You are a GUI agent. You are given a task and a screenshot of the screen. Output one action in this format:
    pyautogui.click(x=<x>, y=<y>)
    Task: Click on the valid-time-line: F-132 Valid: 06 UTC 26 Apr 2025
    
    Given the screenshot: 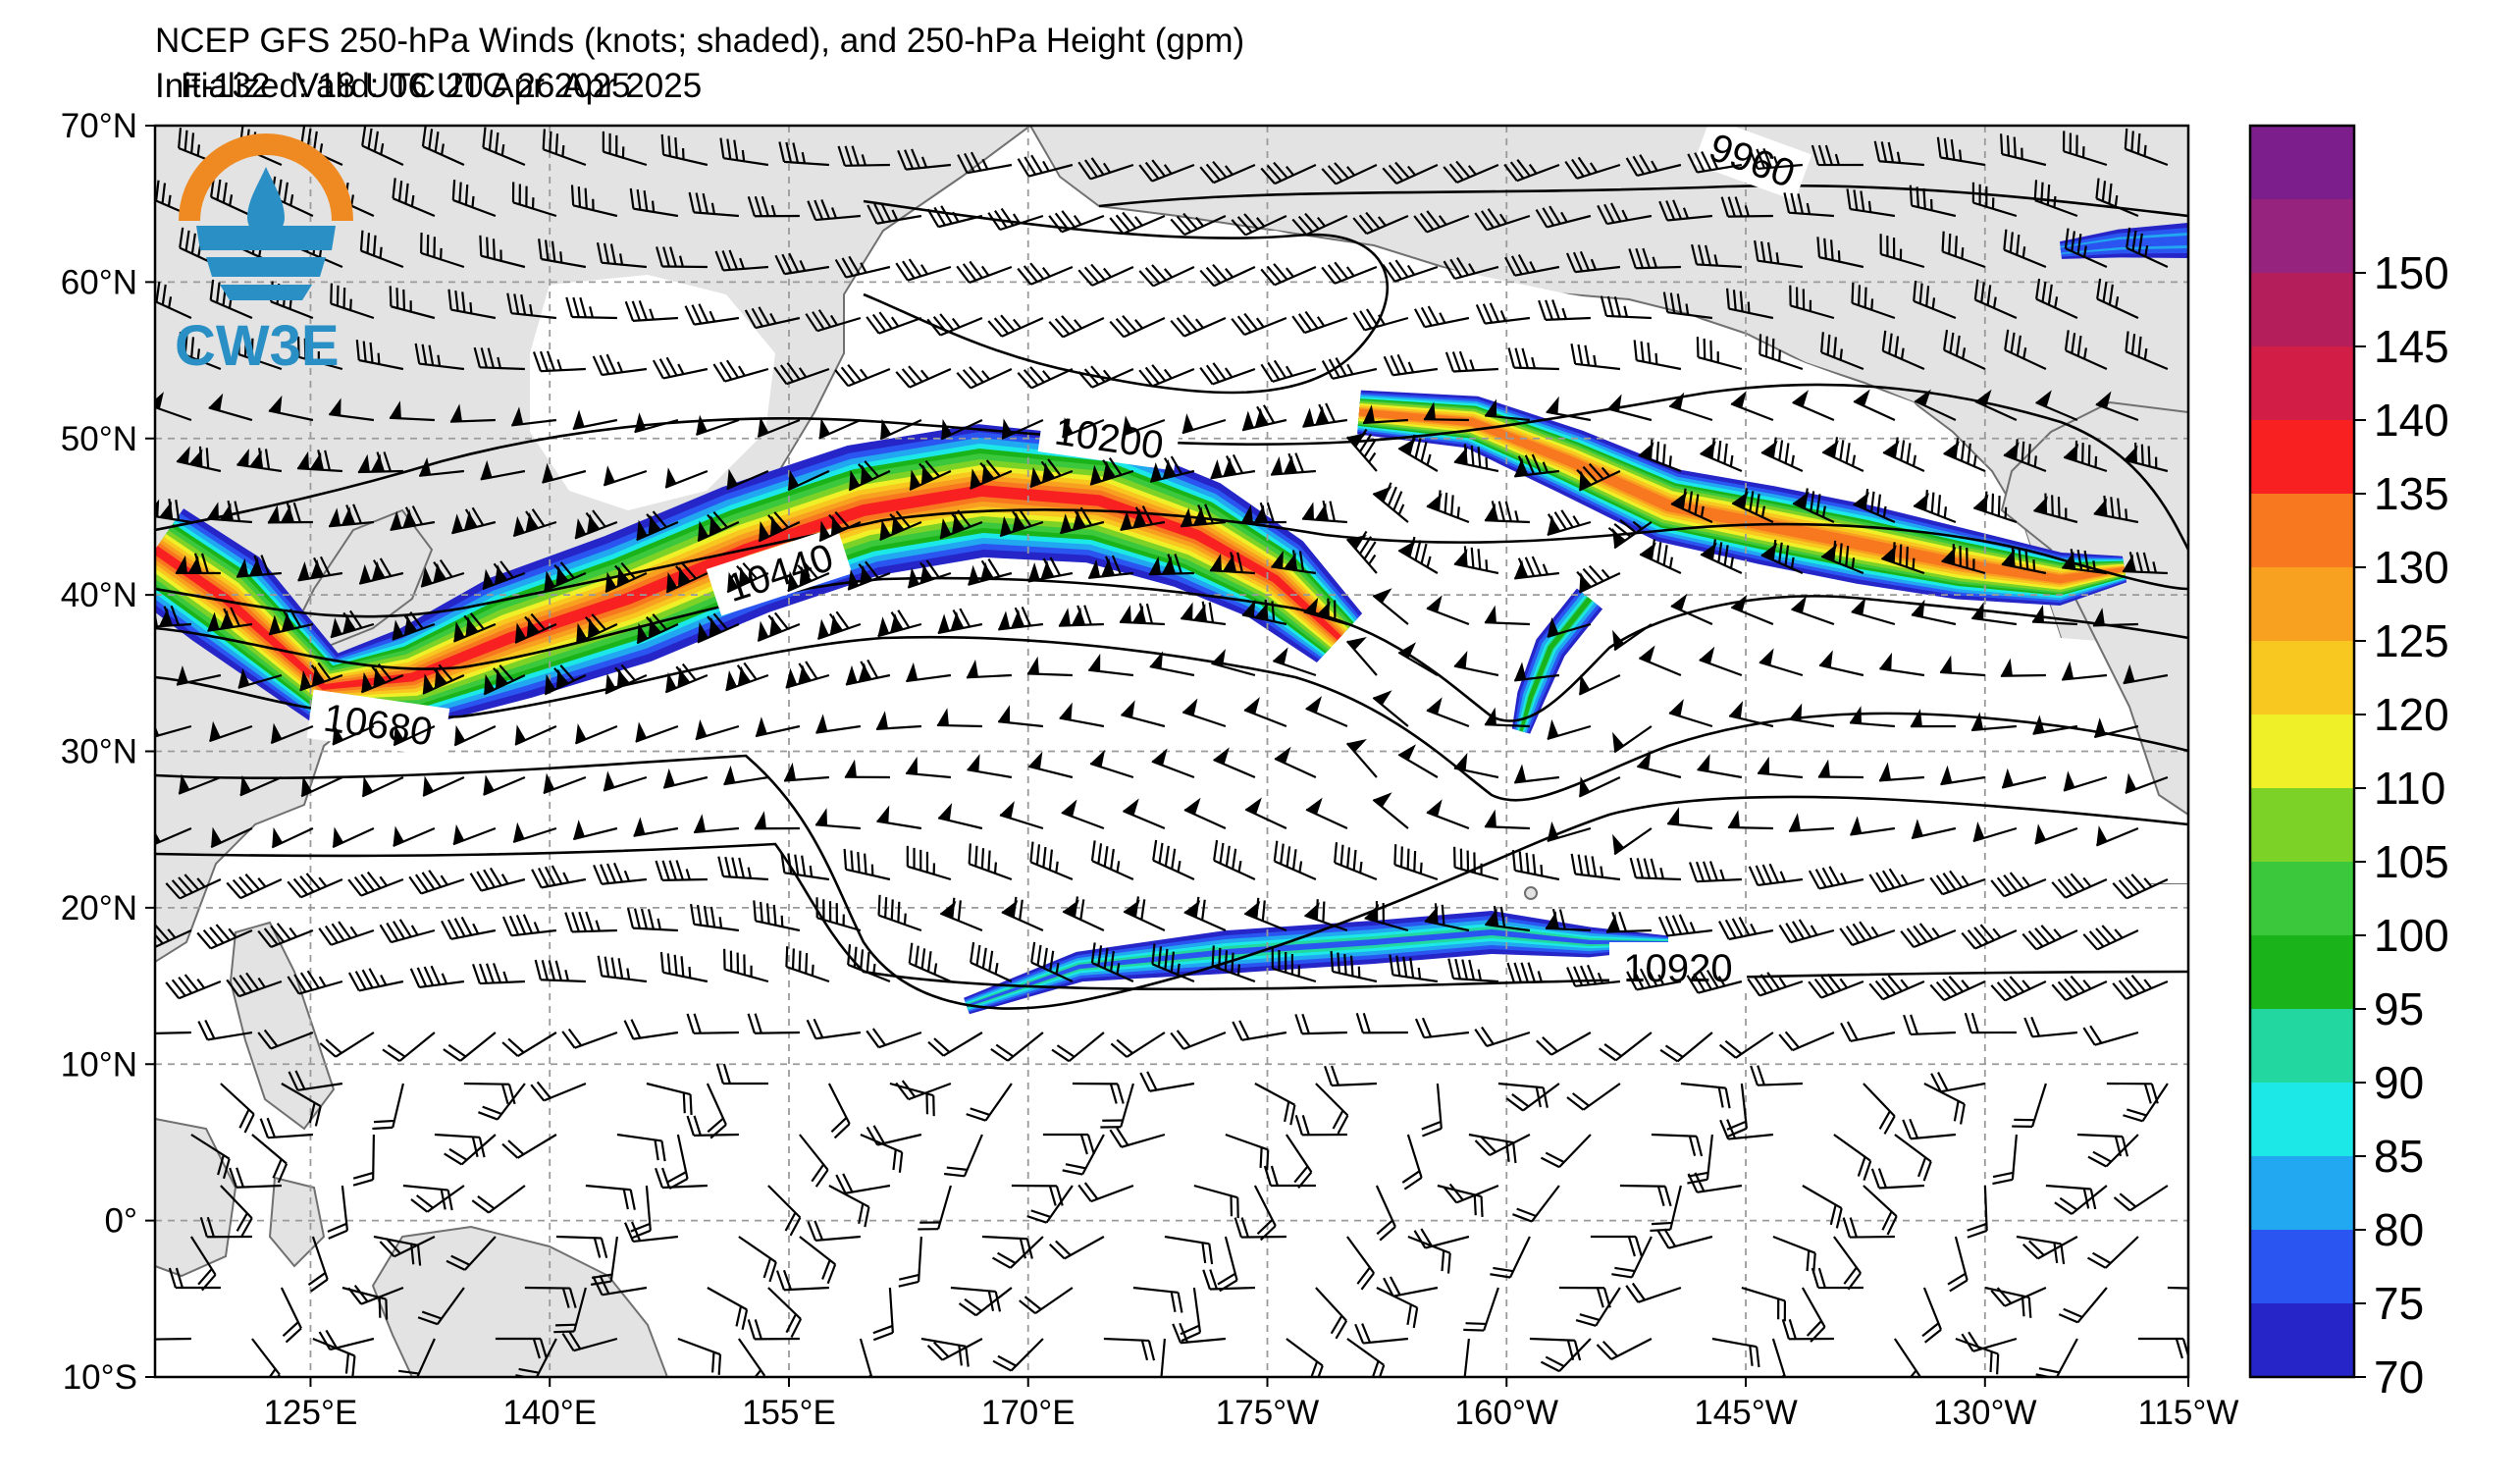 What is the action you would take?
    pyautogui.click(x=1173, y=87)
    